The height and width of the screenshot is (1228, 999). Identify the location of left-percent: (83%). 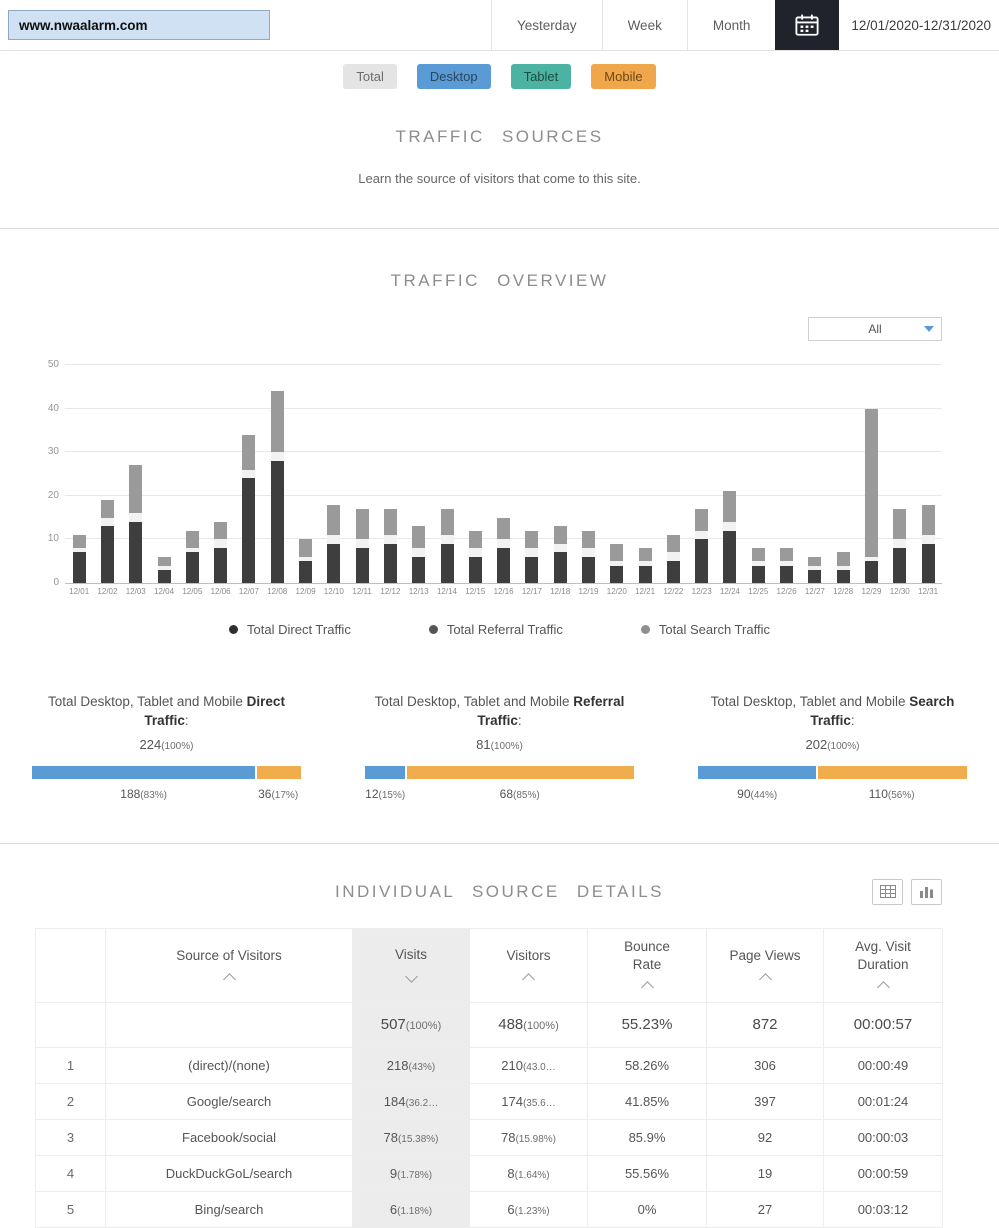
(153, 795).